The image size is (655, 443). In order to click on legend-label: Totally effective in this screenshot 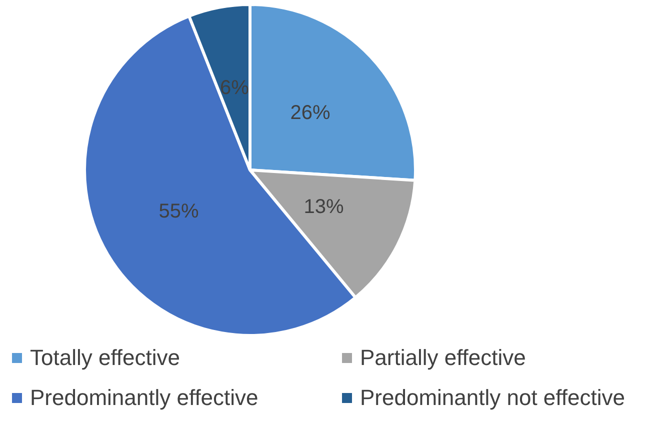, I will do `click(105, 358)`.